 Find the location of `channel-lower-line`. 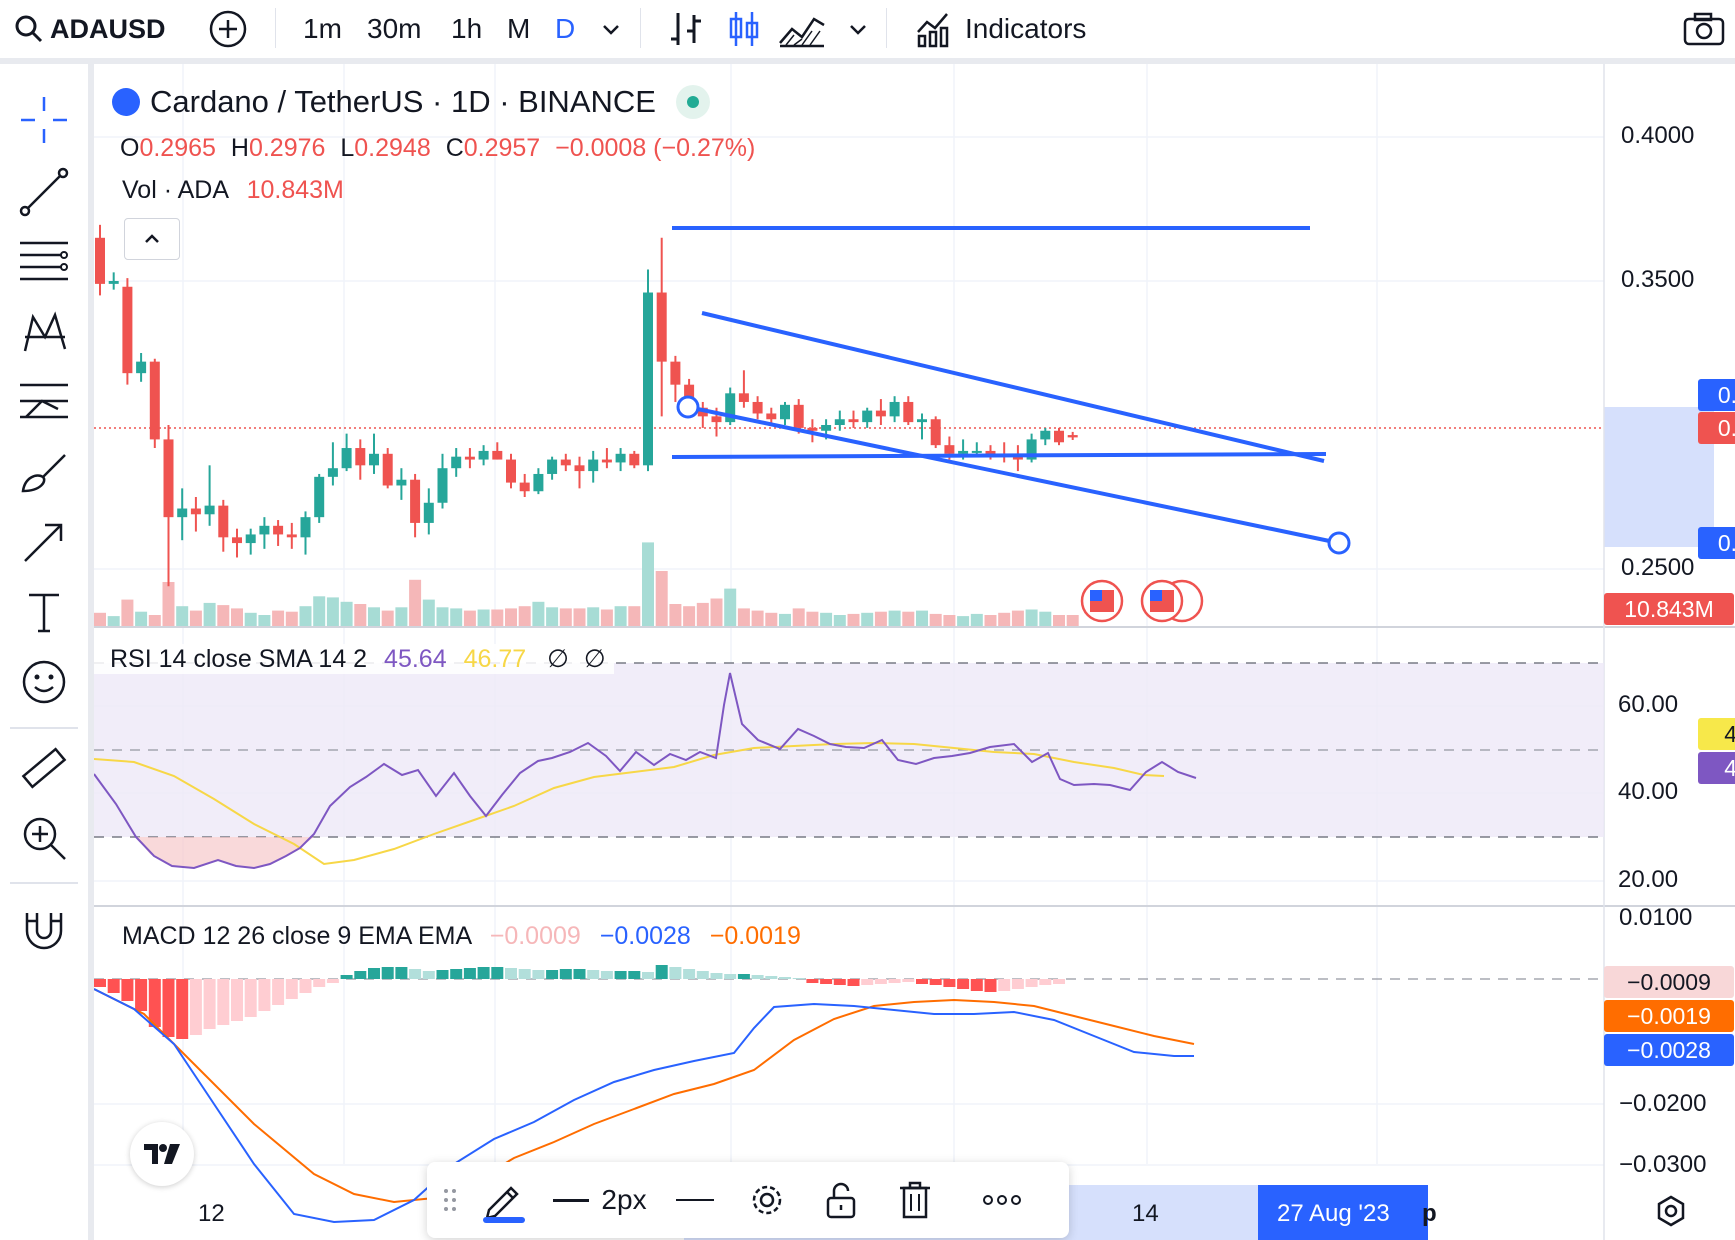

channel-lower-line is located at coordinates (1013, 475).